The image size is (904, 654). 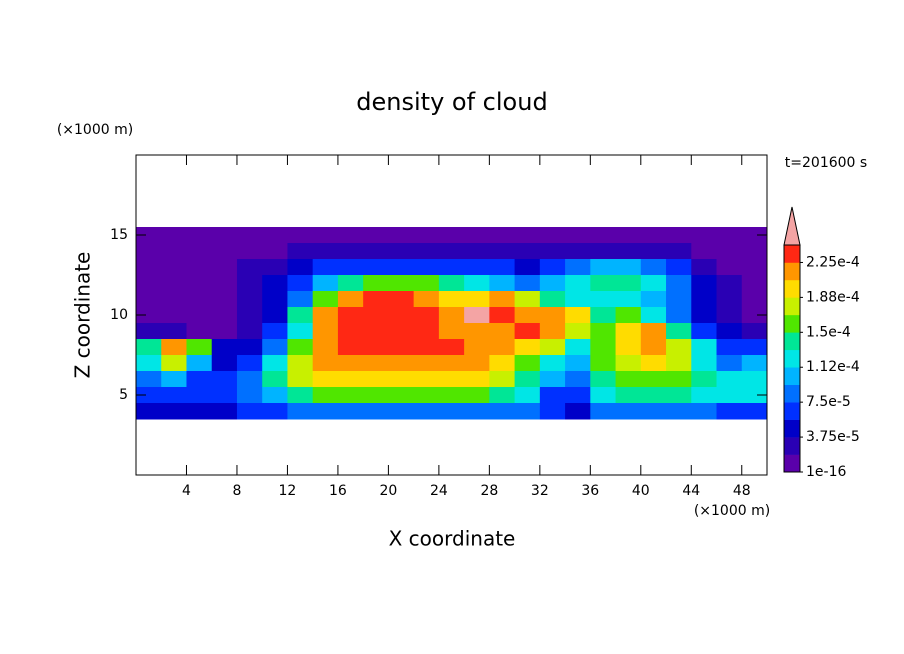 What do you see at coordinates (186, 491) in the screenshot?
I see `x-tick-label: 4` at bounding box center [186, 491].